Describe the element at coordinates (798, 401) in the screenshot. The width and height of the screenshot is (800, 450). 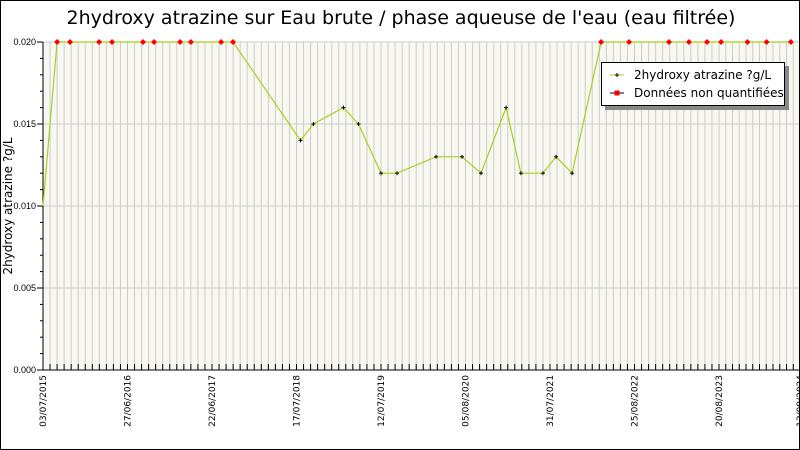
I see `x-tick-label: 13/09/2024` at that location.